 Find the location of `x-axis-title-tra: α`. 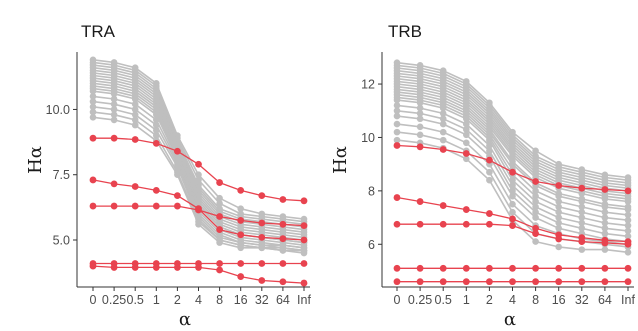

x-axis-title-tra: α is located at coordinates (185, 319).